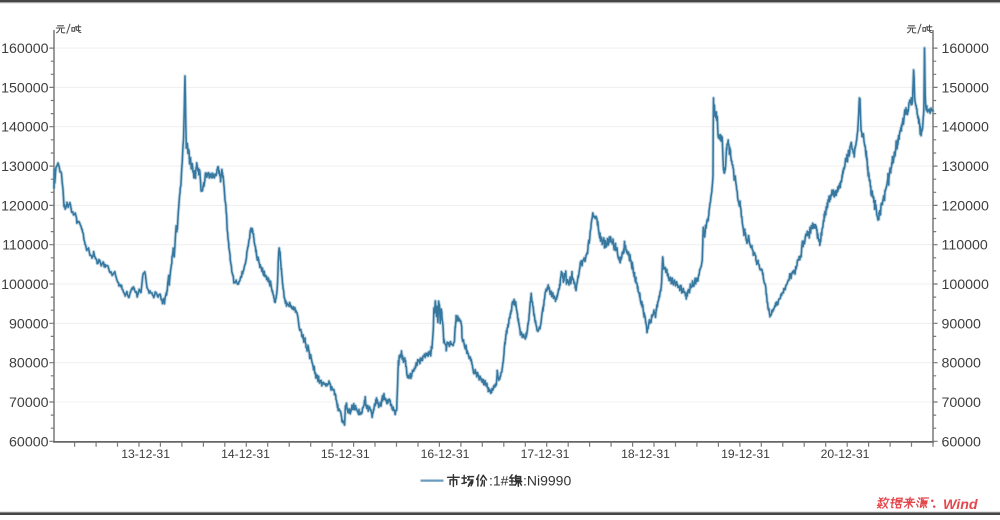  I want to click on svg-text: 20-12-31, so click(845, 454).